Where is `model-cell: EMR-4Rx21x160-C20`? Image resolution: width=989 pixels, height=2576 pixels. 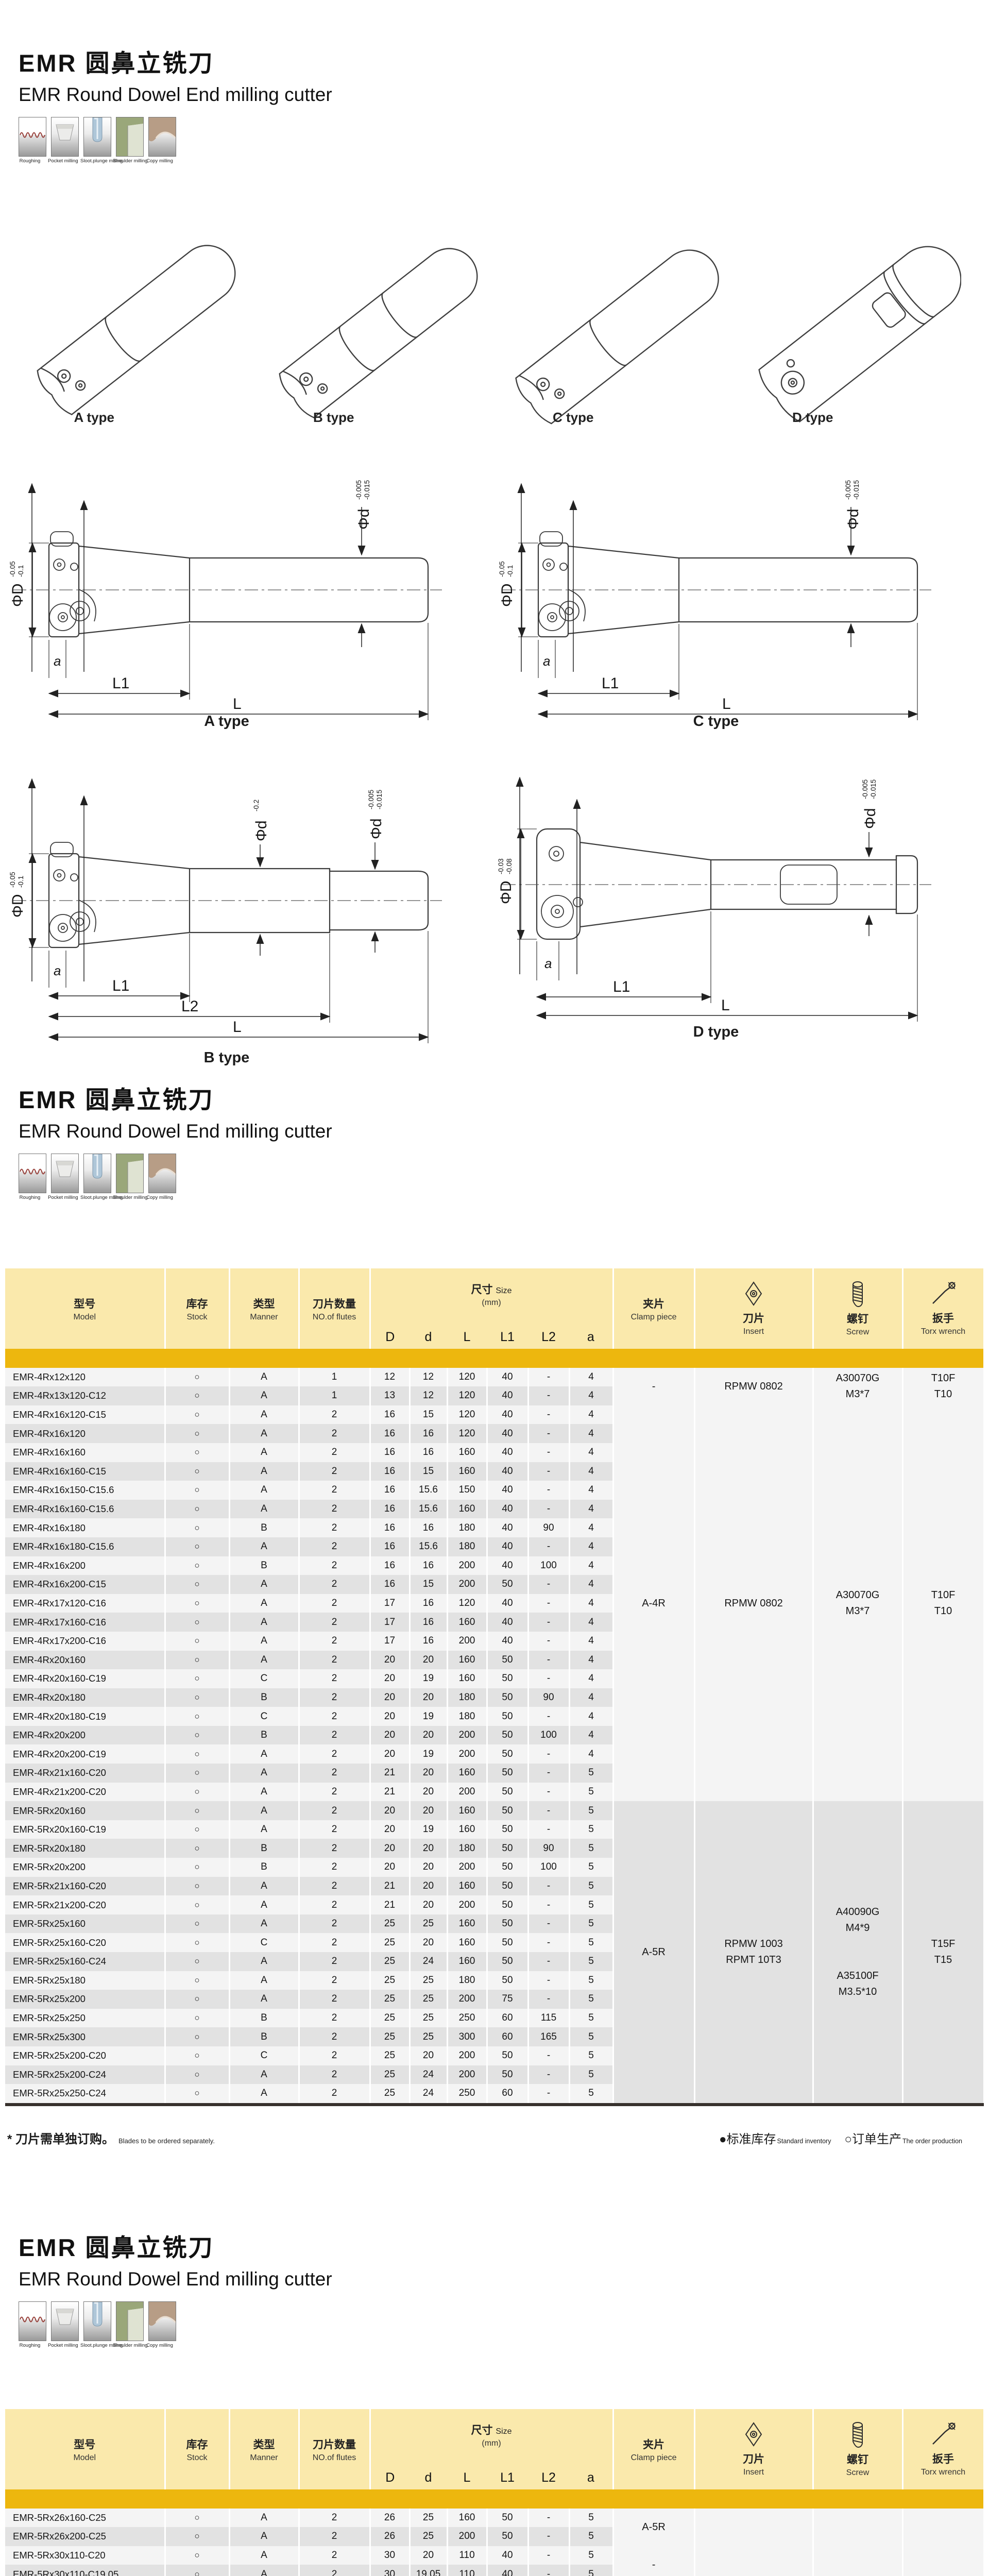 model-cell: EMR-4Rx21x160-C20 is located at coordinates (85, 1773).